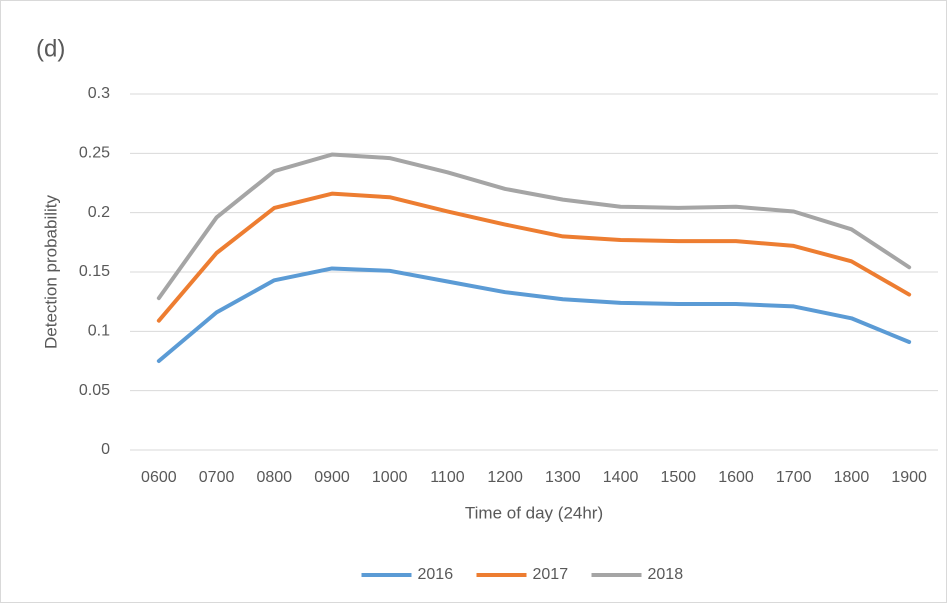  What do you see at coordinates (447, 477) in the screenshot?
I see `x-tick-label: 1100` at bounding box center [447, 477].